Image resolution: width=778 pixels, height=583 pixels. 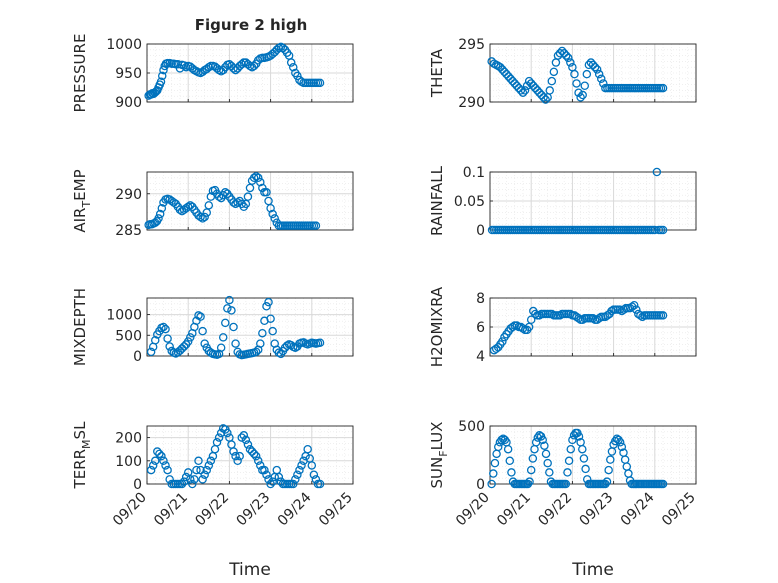 What do you see at coordinates (86, 444) in the screenshot?
I see `y-label-subscript: M` at bounding box center [86, 444].